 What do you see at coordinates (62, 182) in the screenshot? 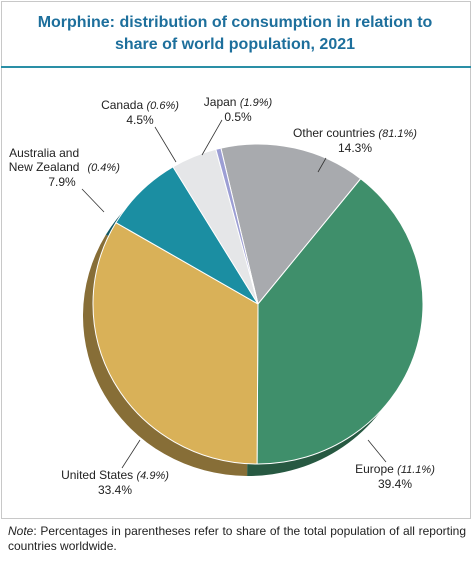
I see `value-label: 7.9%` at bounding box center [62, 182].